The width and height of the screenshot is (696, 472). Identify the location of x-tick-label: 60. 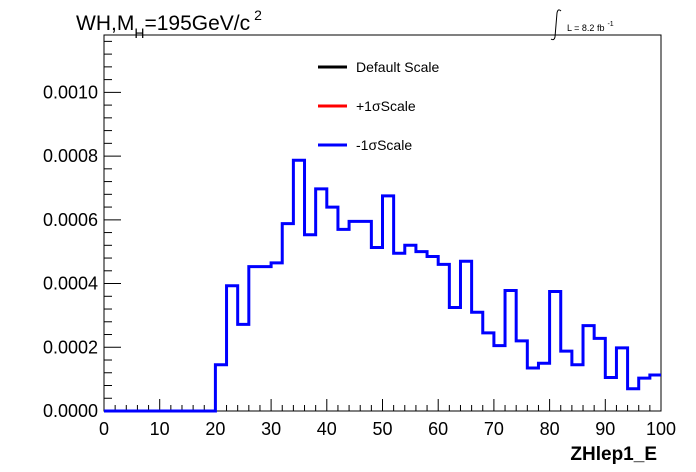
(438, 429).